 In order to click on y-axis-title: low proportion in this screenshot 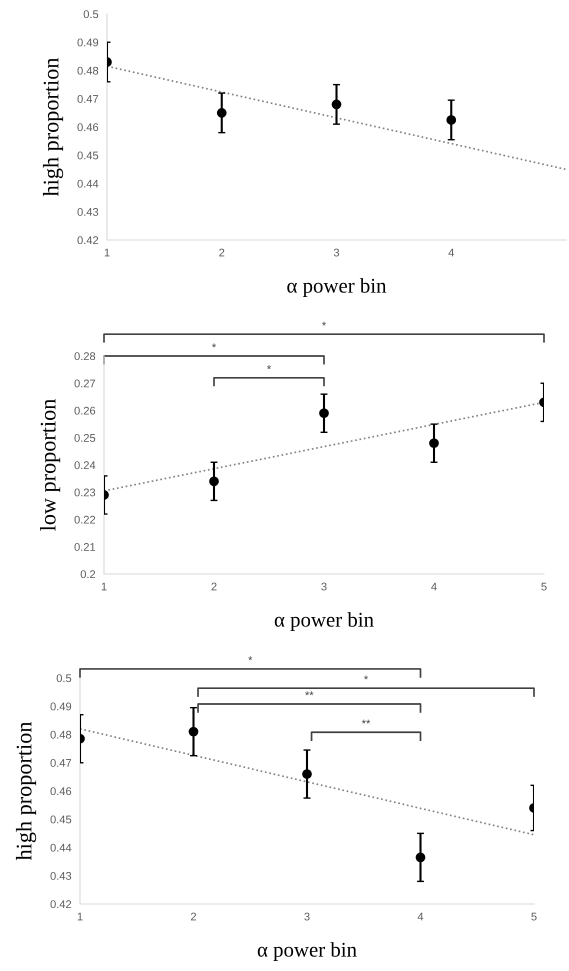, I will do `click(50, 464)`.